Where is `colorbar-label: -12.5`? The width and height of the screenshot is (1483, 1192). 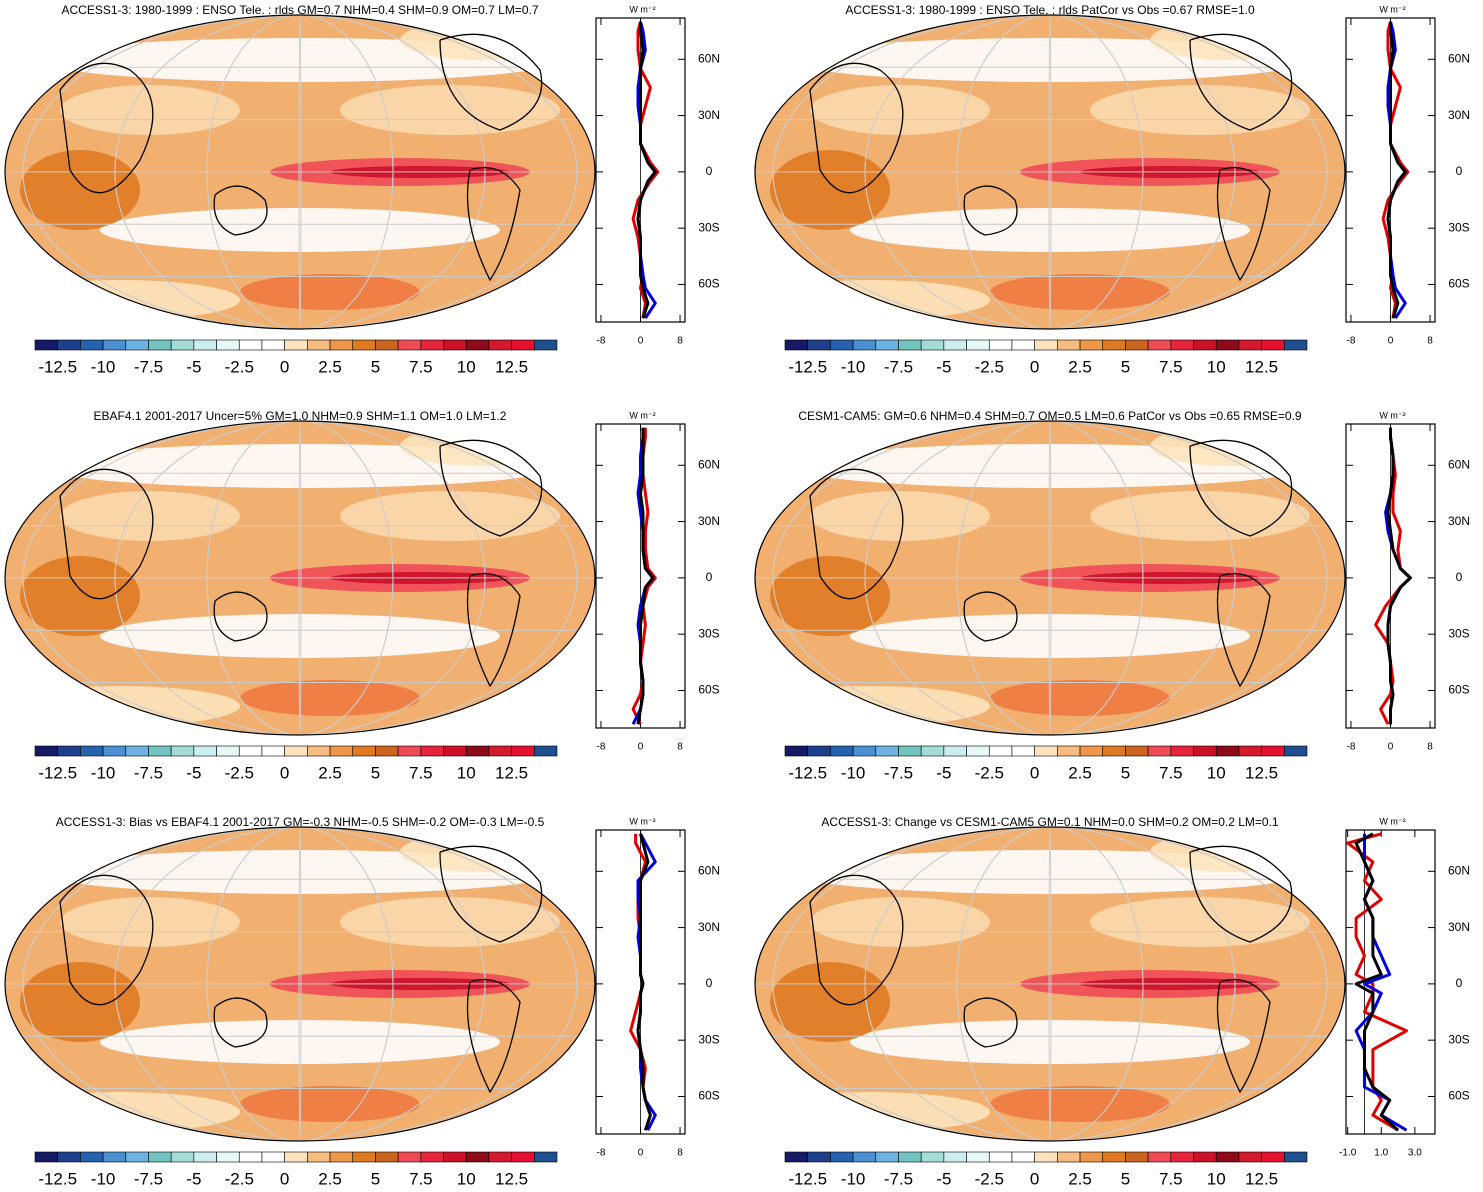
colorbar-label: -12.5 is located at coordinates (807, 1178).